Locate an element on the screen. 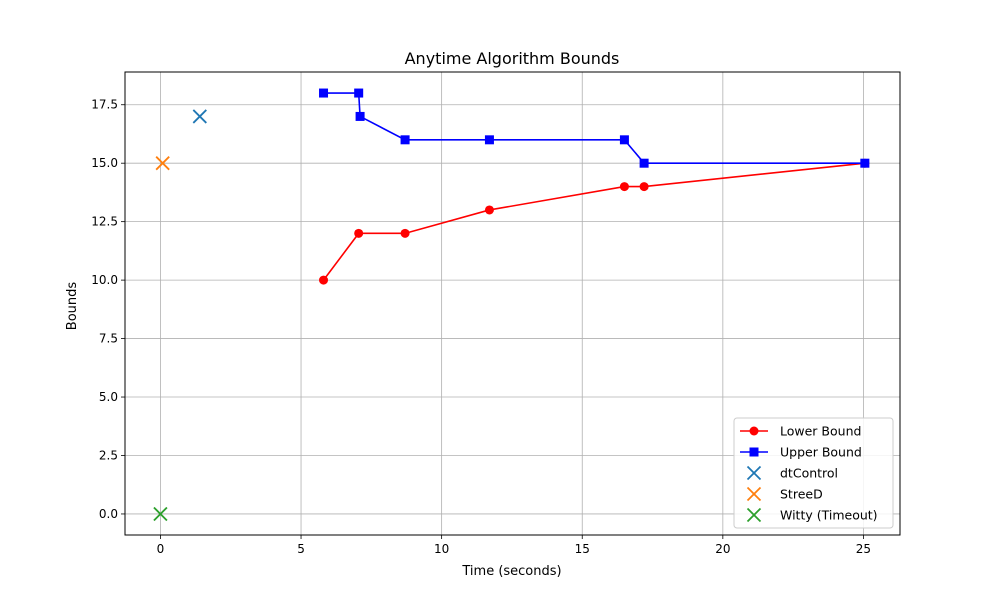  legend-marker-dtcontrol is located at coordinates (754, 473).